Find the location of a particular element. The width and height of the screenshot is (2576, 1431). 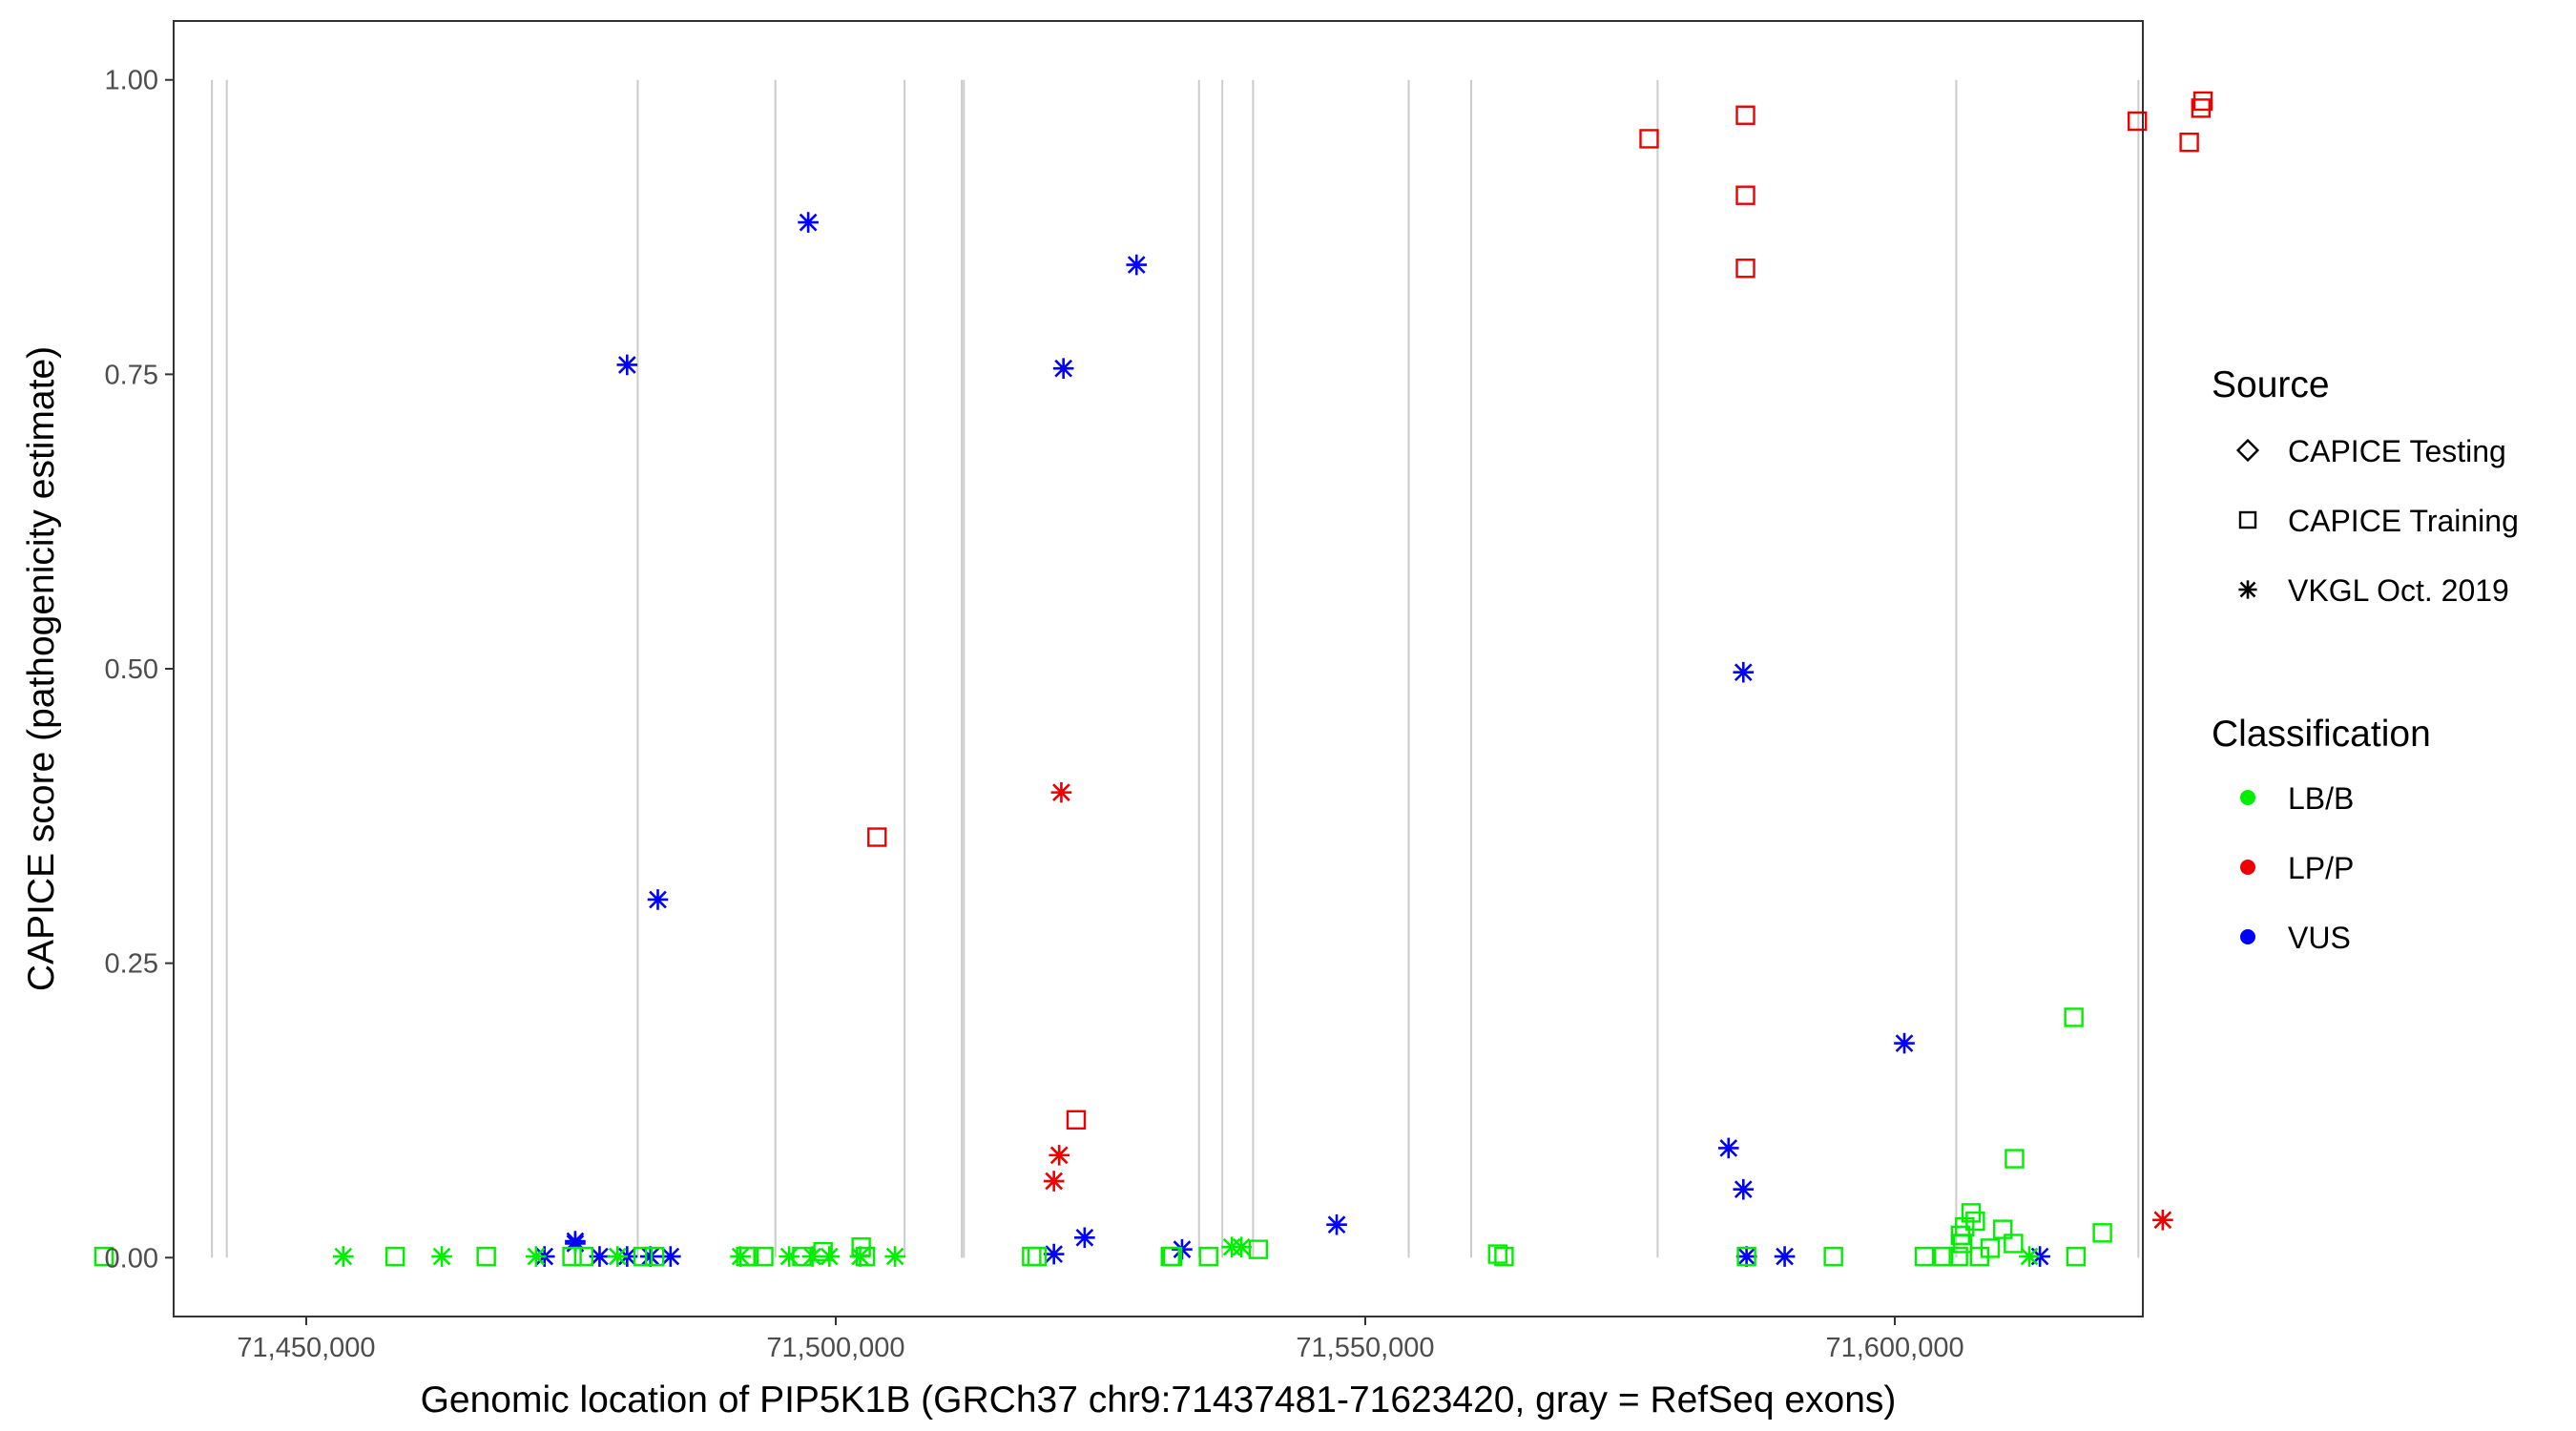

legend-item-lb-b: LB/B is located at coordinates (2297, 798).